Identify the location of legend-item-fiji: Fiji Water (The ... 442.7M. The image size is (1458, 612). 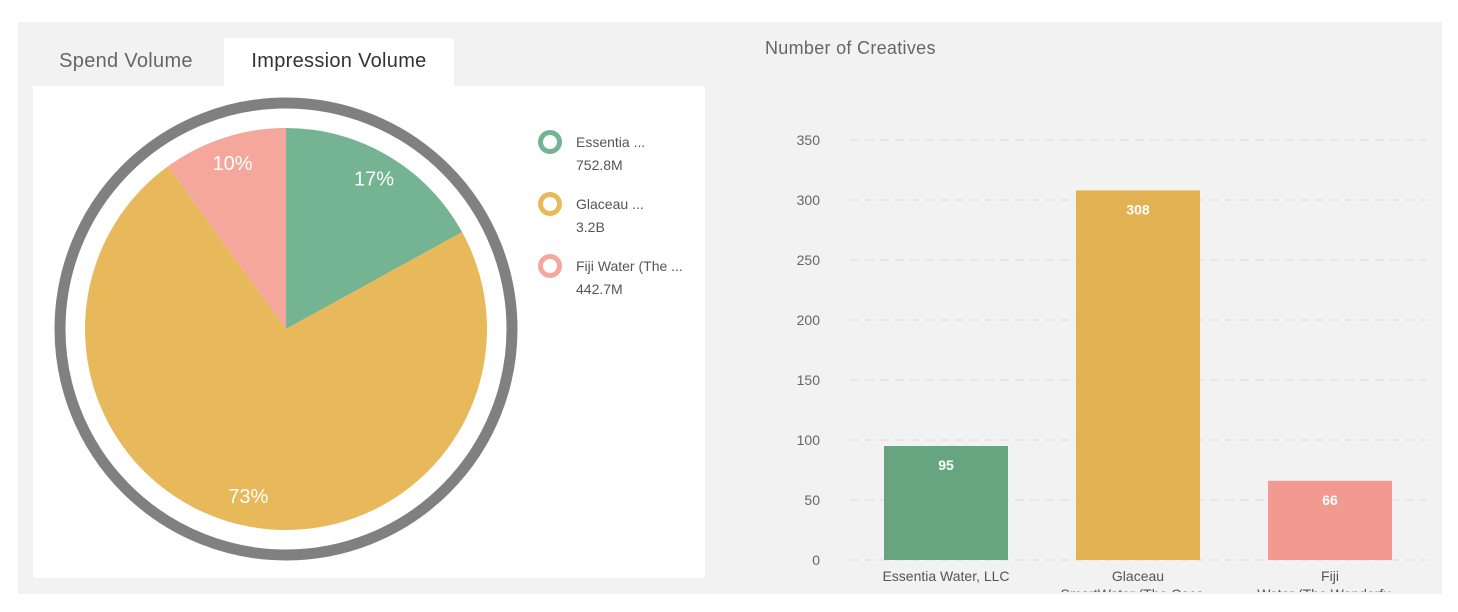
(623, 281).